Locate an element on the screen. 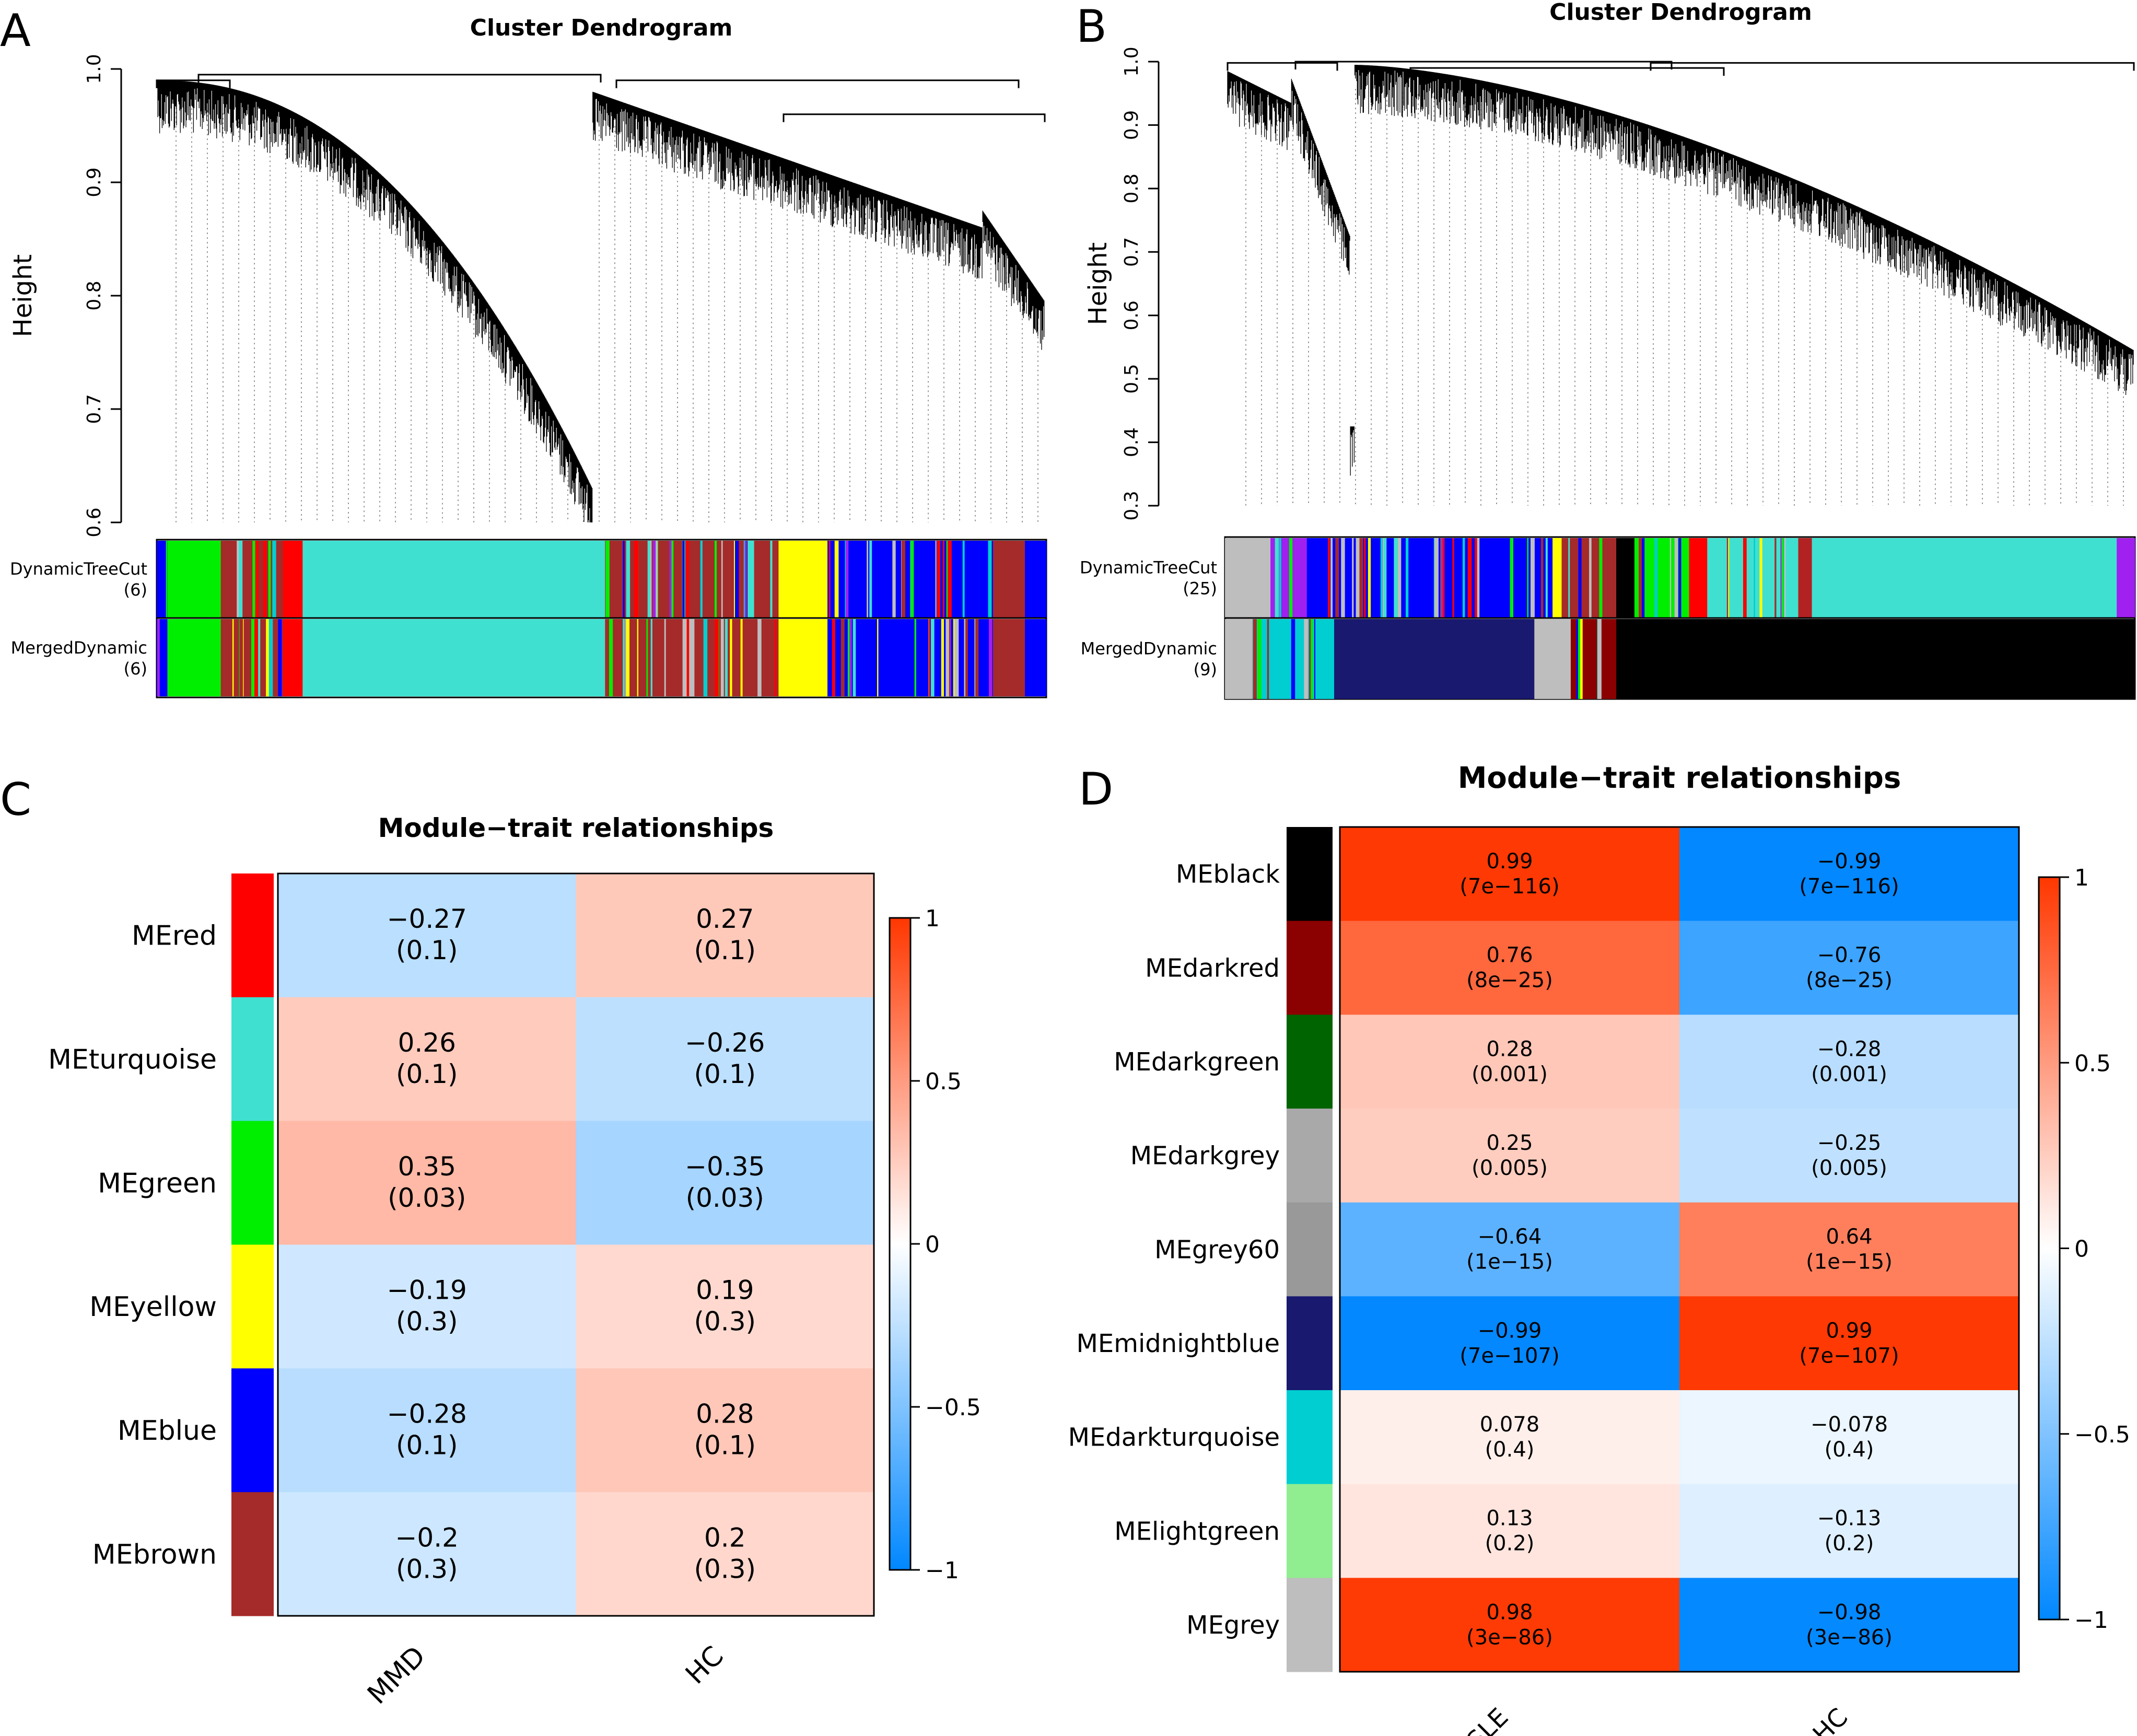  y-axis-label: Height is located at coordinates (1098, 283).